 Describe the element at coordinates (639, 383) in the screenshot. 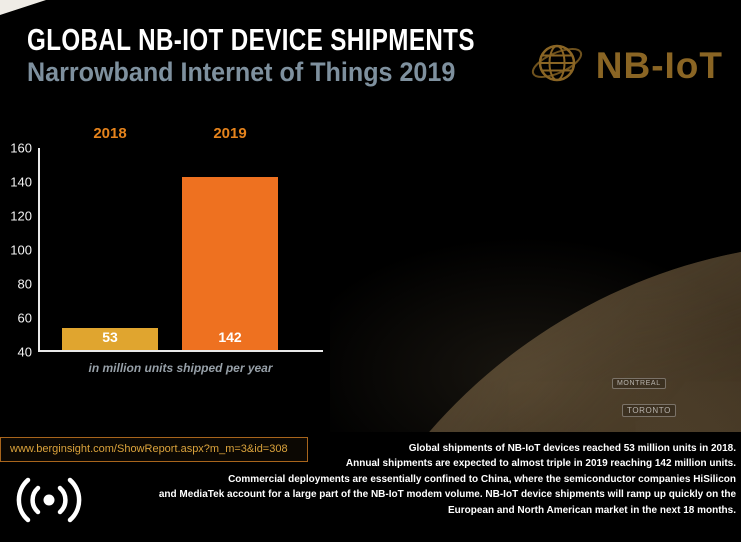

I see `map-label-montreal: MONTREAL` at that location.